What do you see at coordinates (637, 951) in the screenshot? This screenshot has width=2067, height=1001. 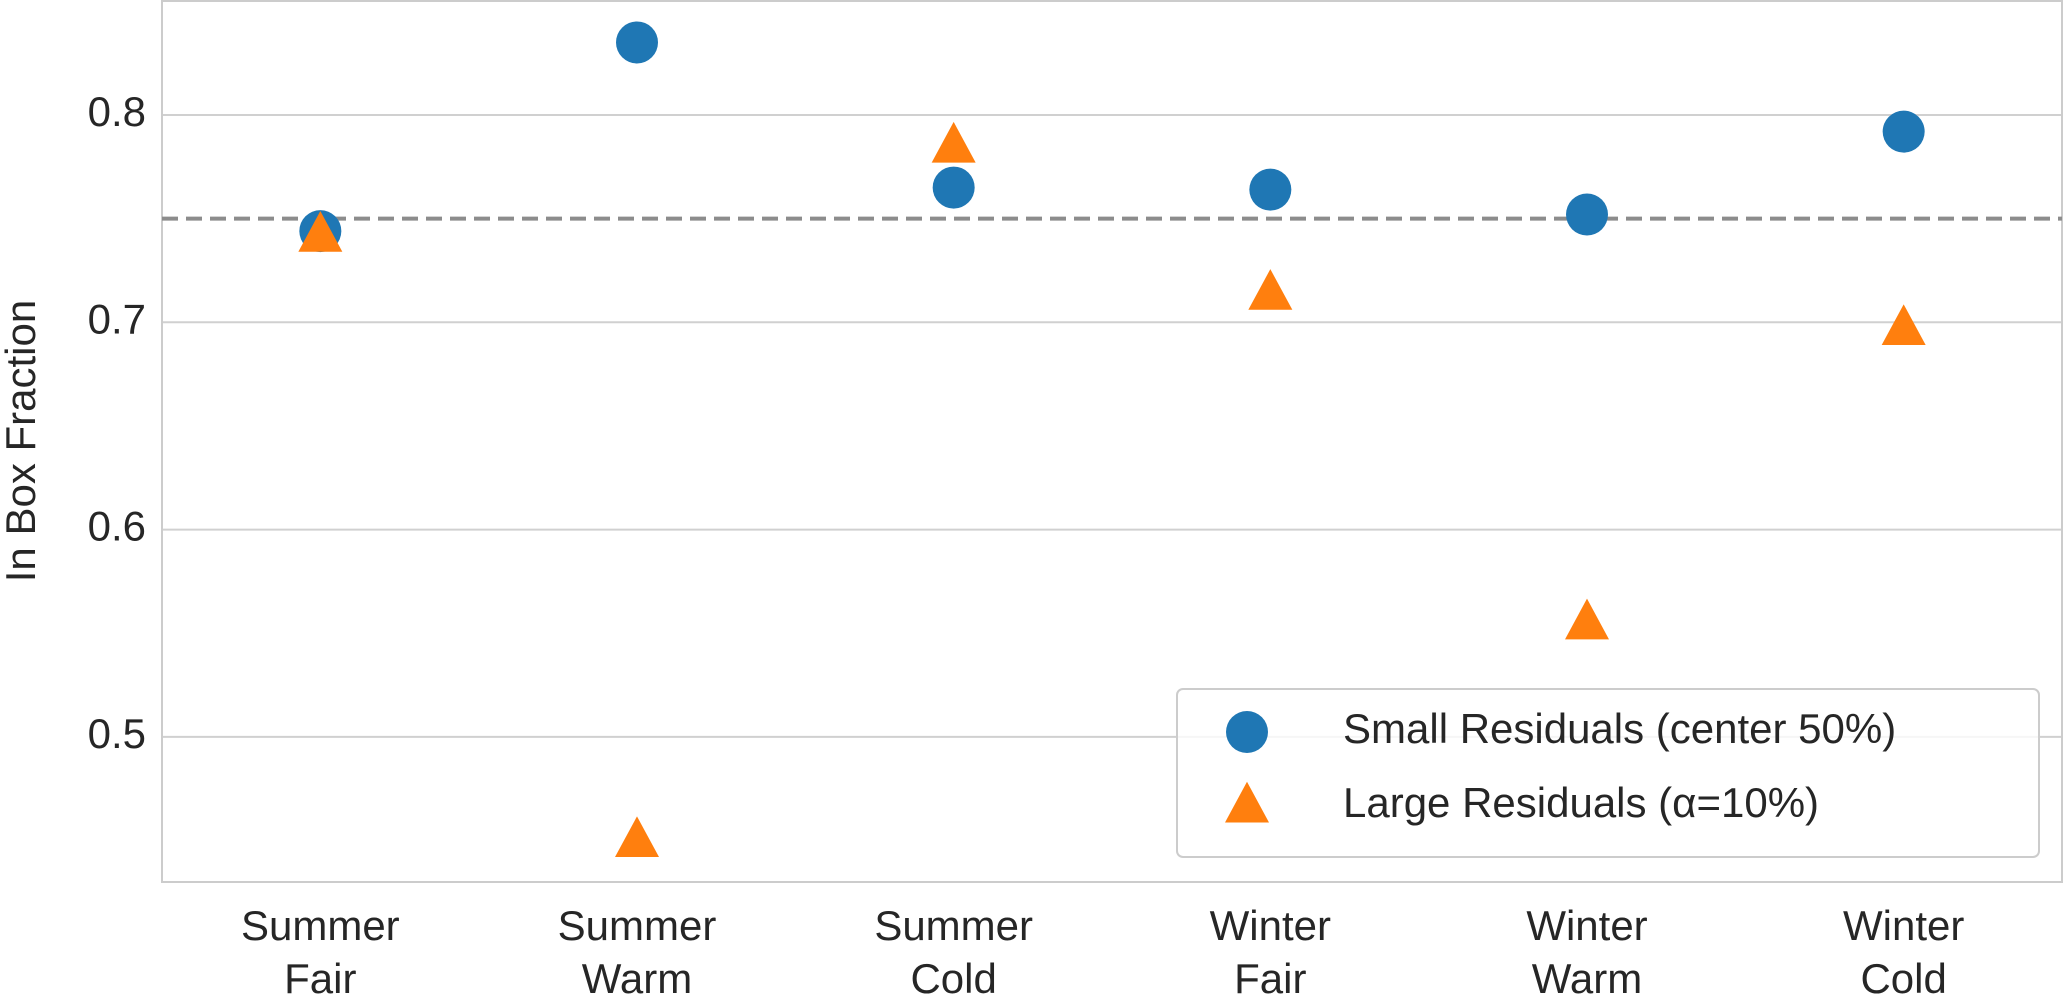 I see `x-tick-label: Summer Warm` at bounding box center [637, 951].